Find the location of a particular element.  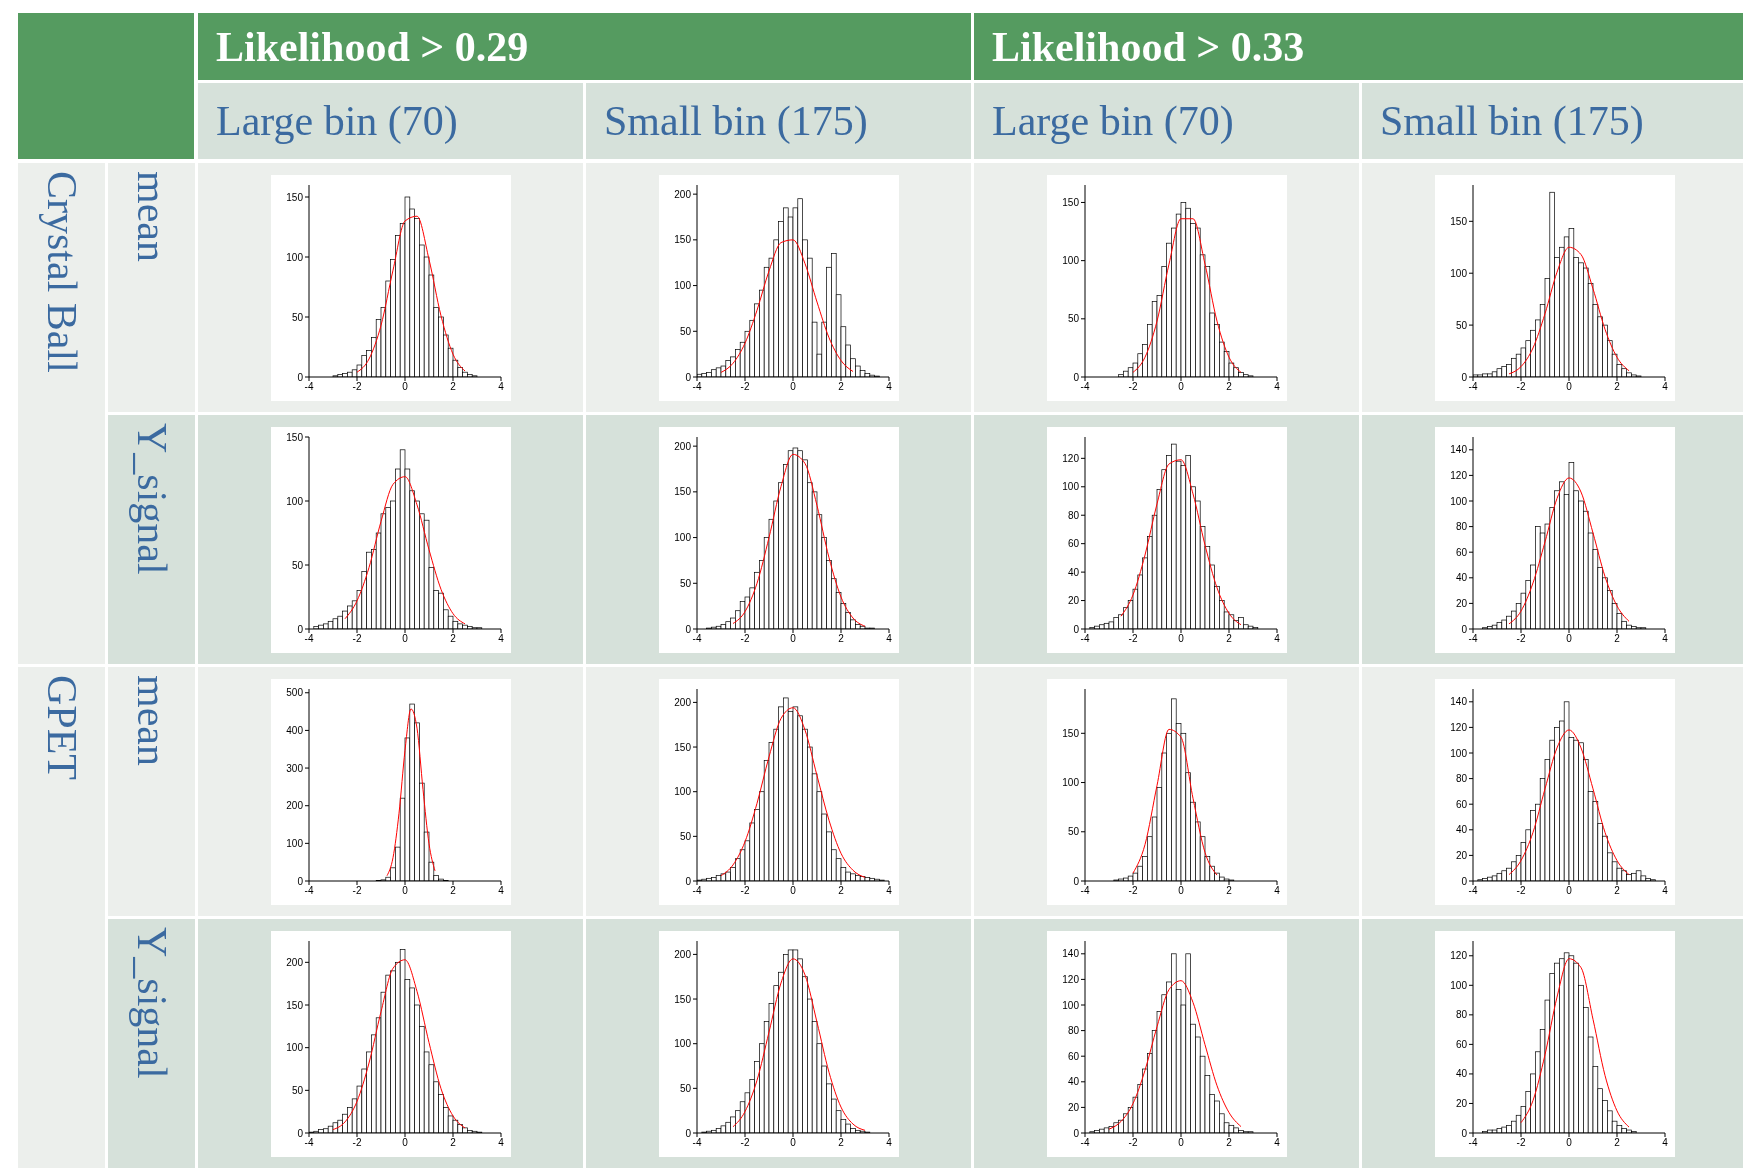

y-tick-label: 300 is located at coordinates (294, 768).